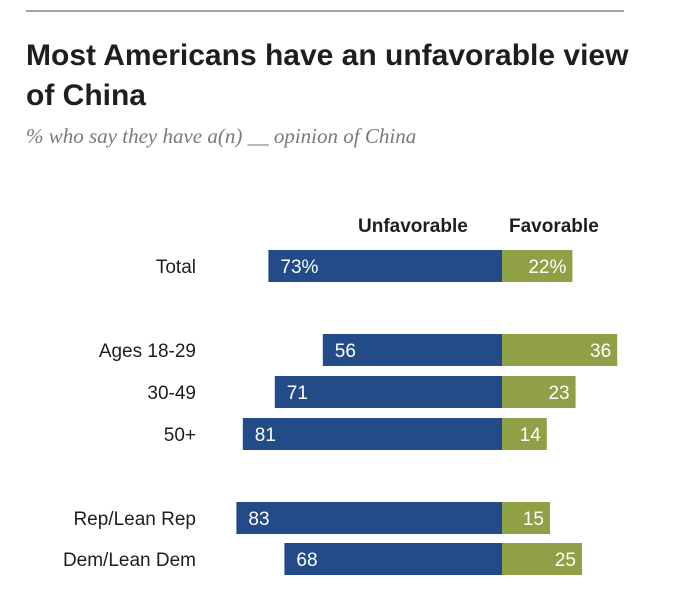  I want to click on value-label-unfavorable: 56, so click(345, 351).